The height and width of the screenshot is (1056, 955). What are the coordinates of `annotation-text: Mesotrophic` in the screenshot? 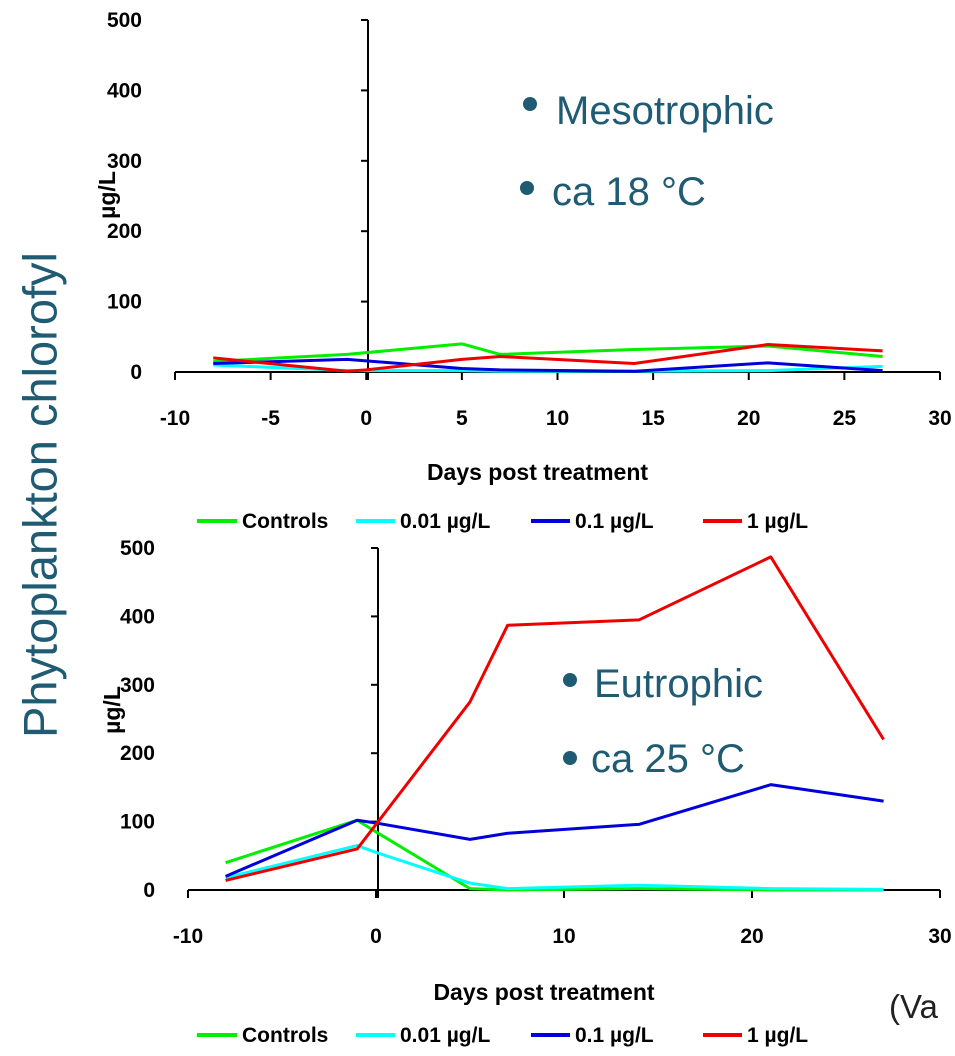 It's located at (665, 111).